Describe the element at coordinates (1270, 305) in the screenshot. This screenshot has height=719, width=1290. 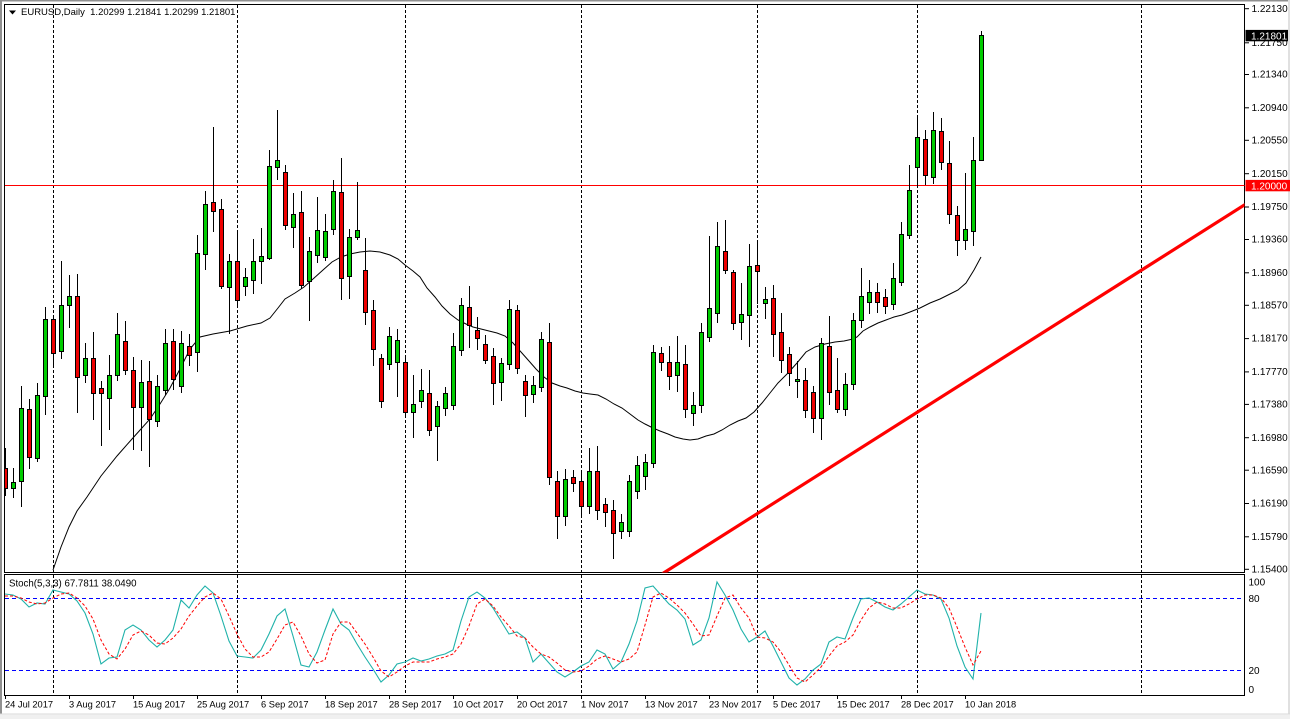
I see `svg-text: 1.18570` at that location.